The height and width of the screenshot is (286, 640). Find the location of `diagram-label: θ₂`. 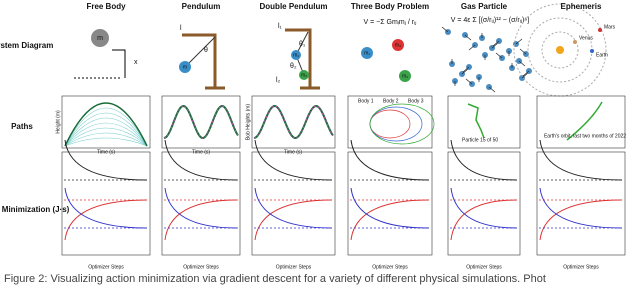

diagram-label: θ₂ is located at coordinates (293, 66).